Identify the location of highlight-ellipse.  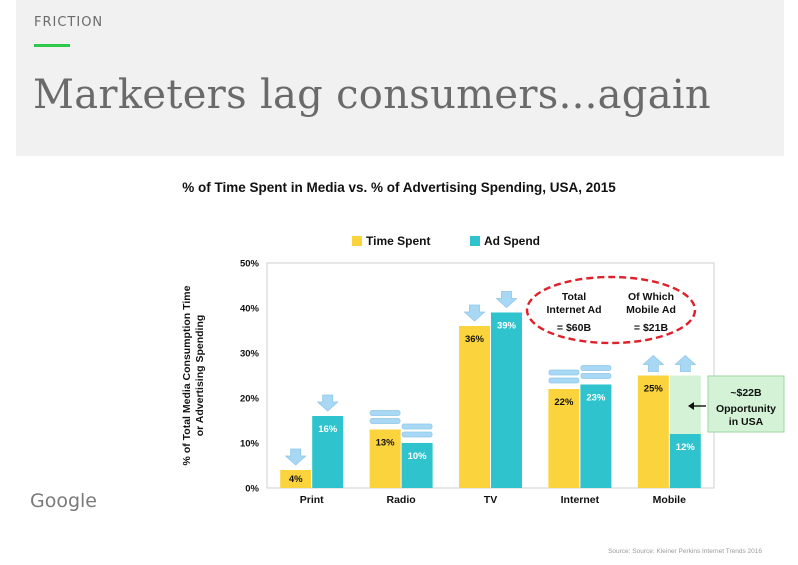
(611, 310).